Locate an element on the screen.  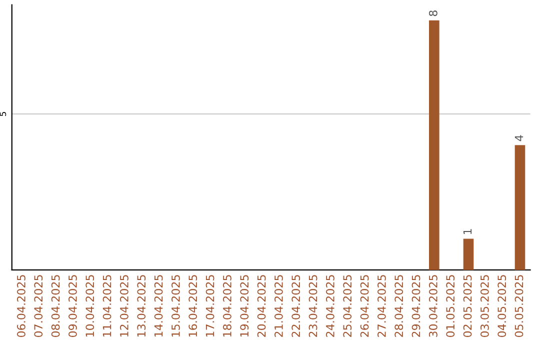
x-tick-label: 04.05.2025 is located at coordinates (502, 306).